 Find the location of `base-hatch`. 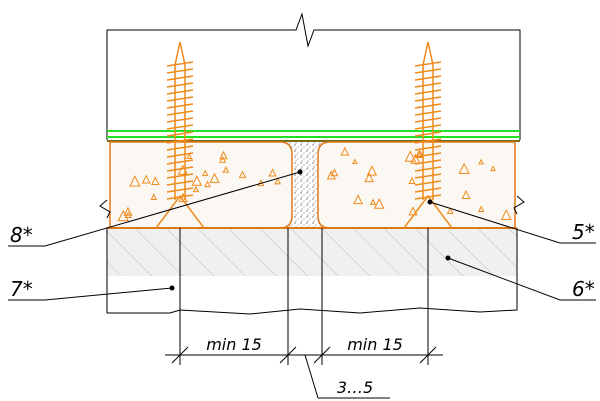

base-hatch is located at coordinates (312, 252).